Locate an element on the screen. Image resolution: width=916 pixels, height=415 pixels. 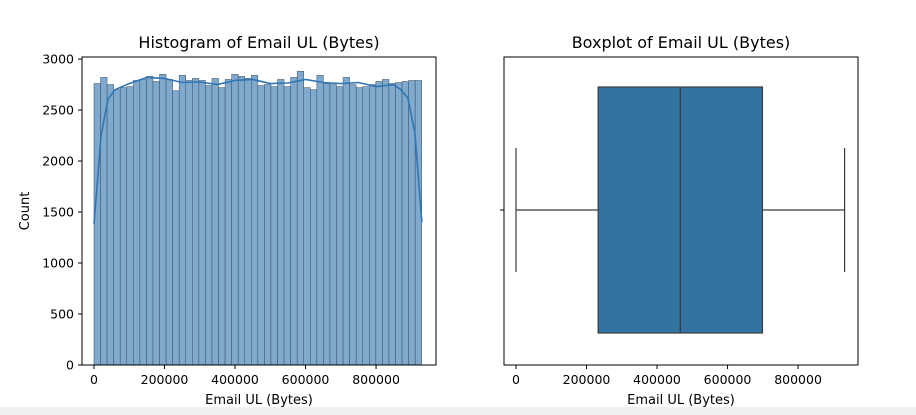
histogram-x-ticks: 0 200000 400000 600000 800000 is located at coordinates (245, 376).